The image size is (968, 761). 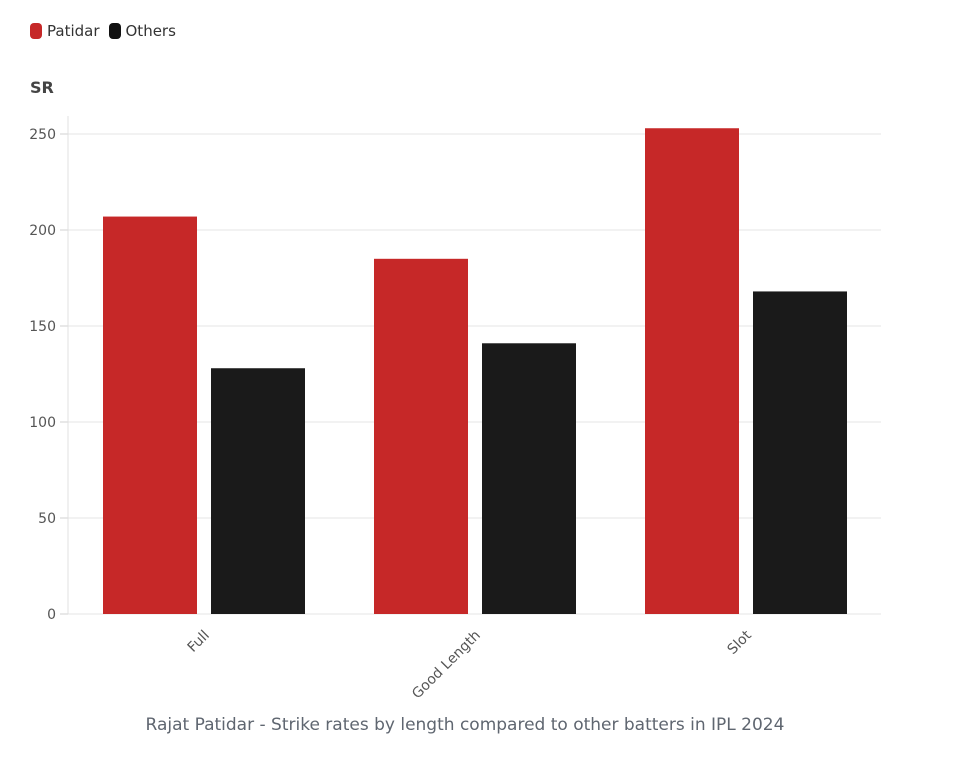 What do you see at coordinates (446, 665) in the screenshot?
I see `x-tick-label-good-length: Good Length` at bounding box center [446, 665].